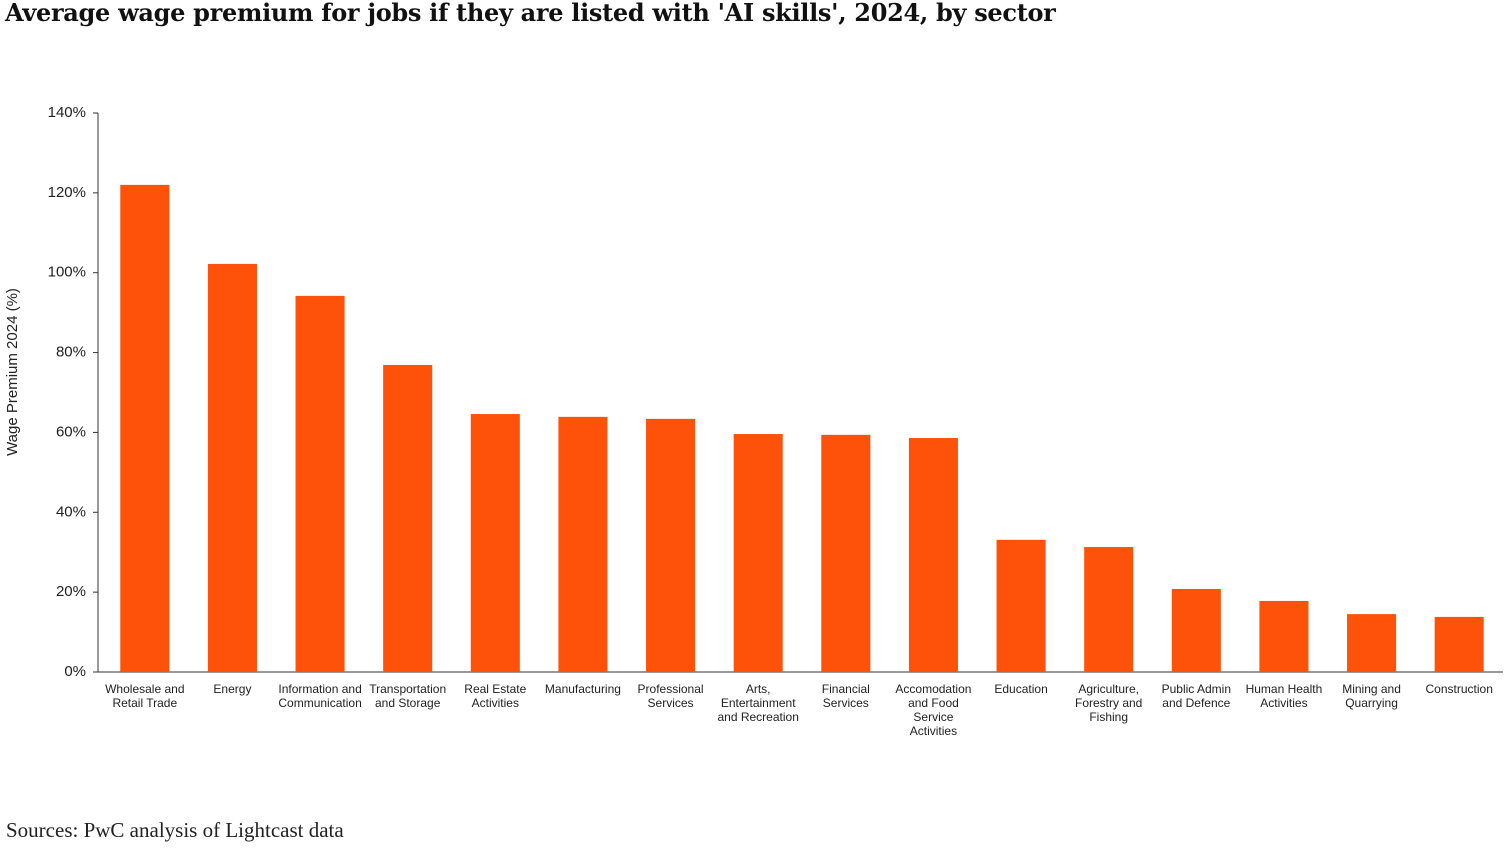 The width and height of the screenshot is (1512, 849). What do you see at coordinates (71, 352) in the screenshot?
I see `y-tick-label: 80%` at bounding box center [71, 352].